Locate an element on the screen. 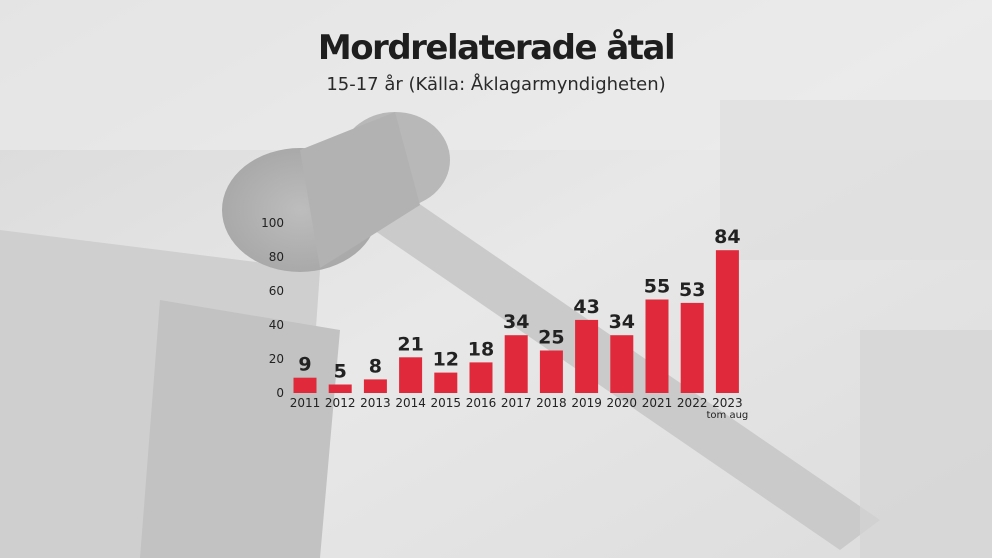 The width and height of the screenshot is (992, 558). x-tick-label: 2017 is located at coordinates (516, 403).